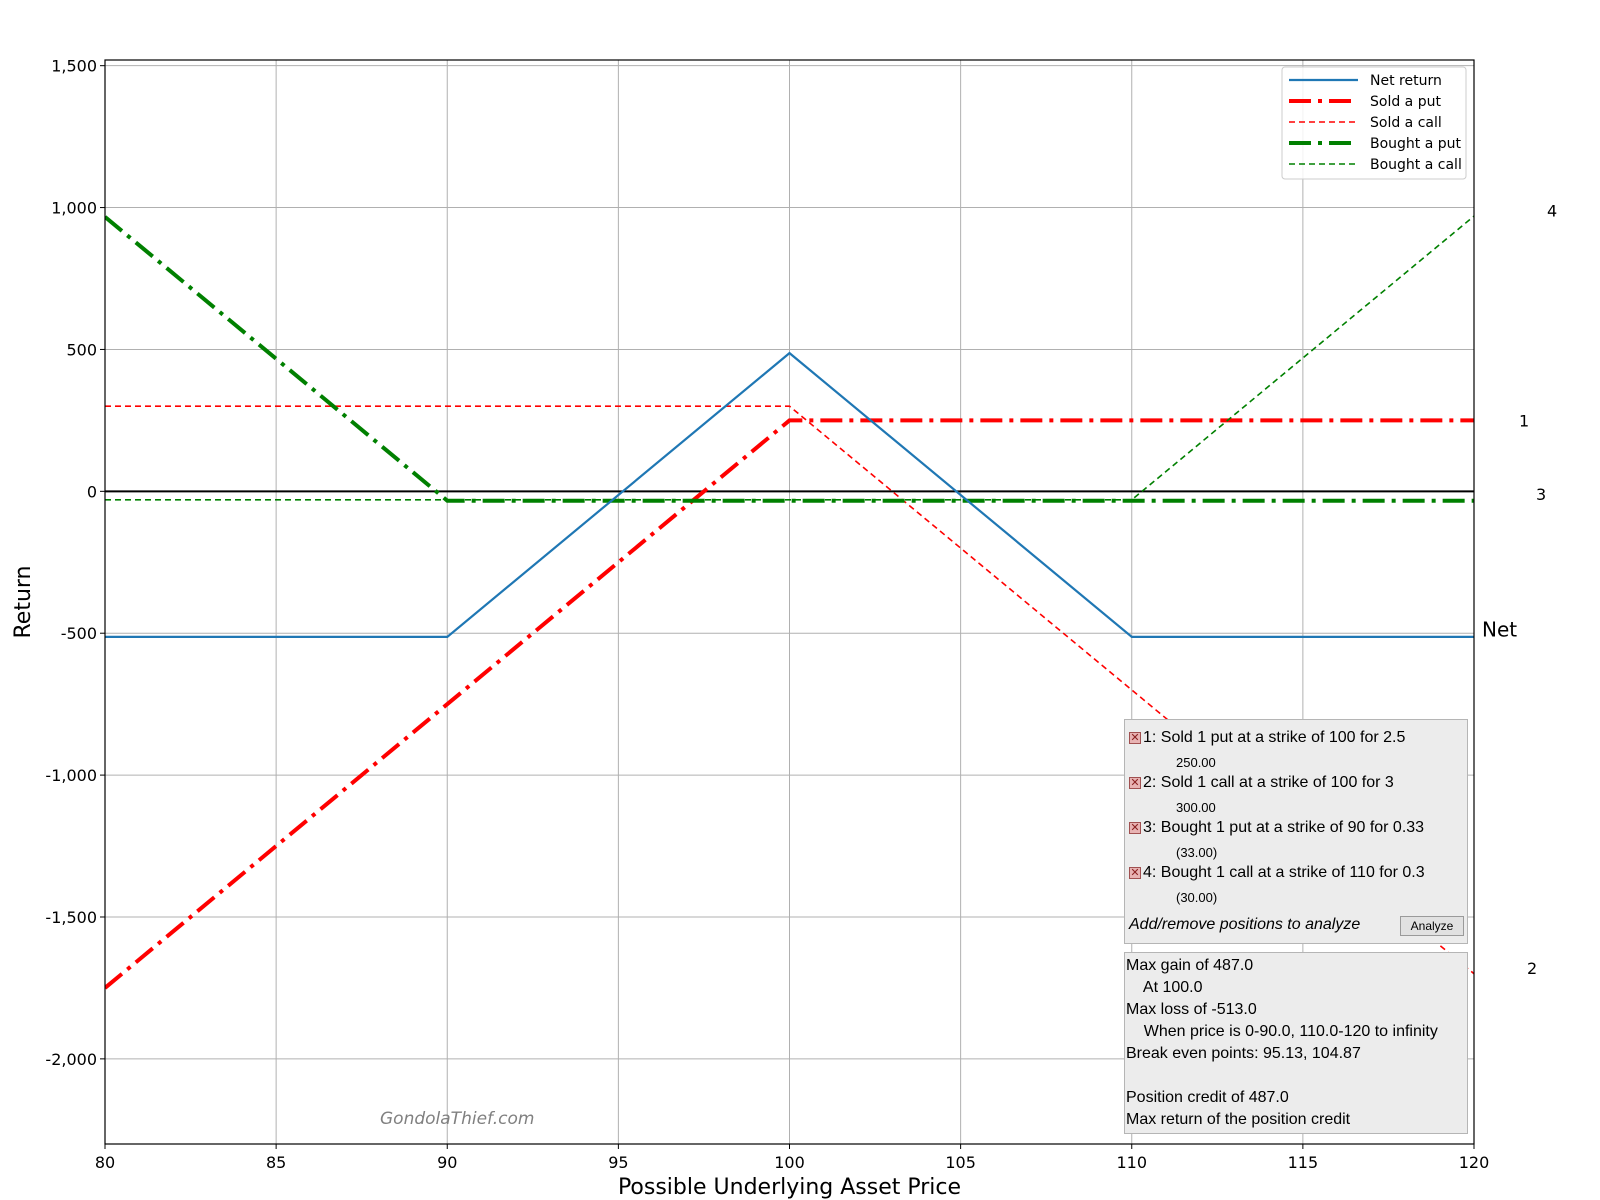 The width and height of the screenshot is (1600, 1200). I want to click on remove-position-2-icon: ✕, so click(1135, 783).